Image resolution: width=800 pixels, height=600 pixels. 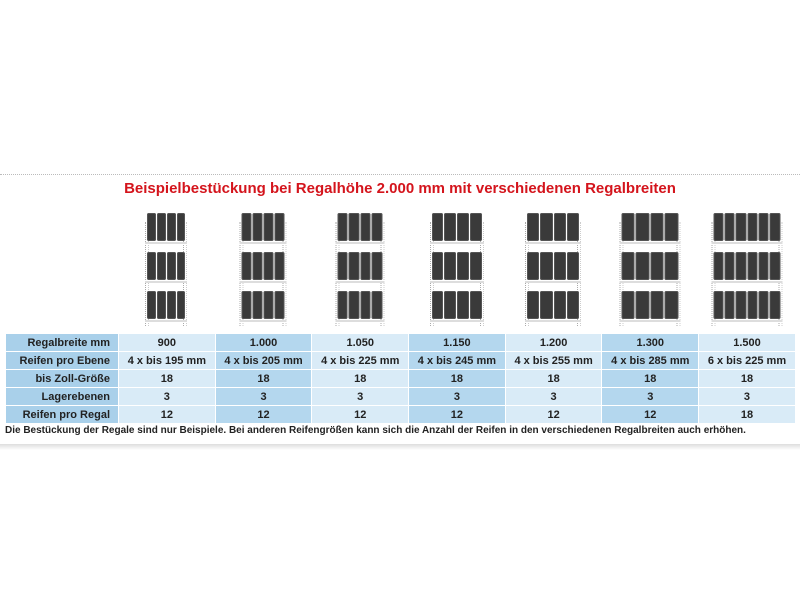 What do you see at coordinates (360, 342) in the screenshot?
I see `table-cell: 1.050` at bounding box center [360, 342].